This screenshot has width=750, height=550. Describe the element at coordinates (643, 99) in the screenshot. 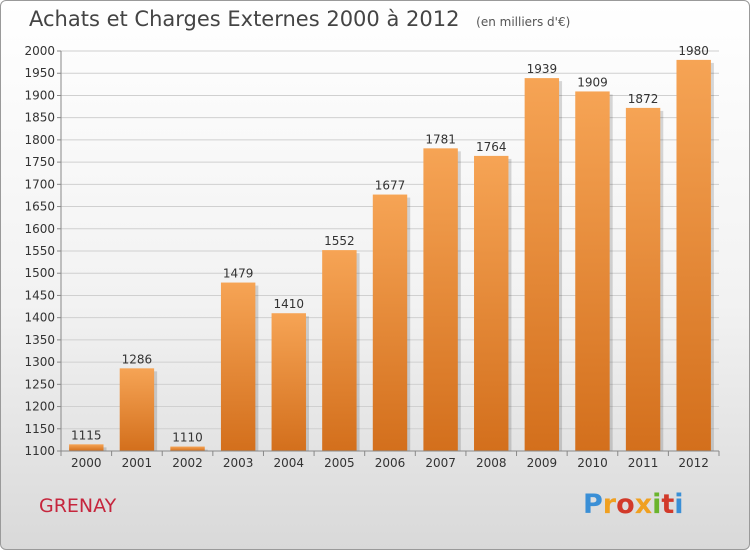

I see `data-label: 1872` at that location.